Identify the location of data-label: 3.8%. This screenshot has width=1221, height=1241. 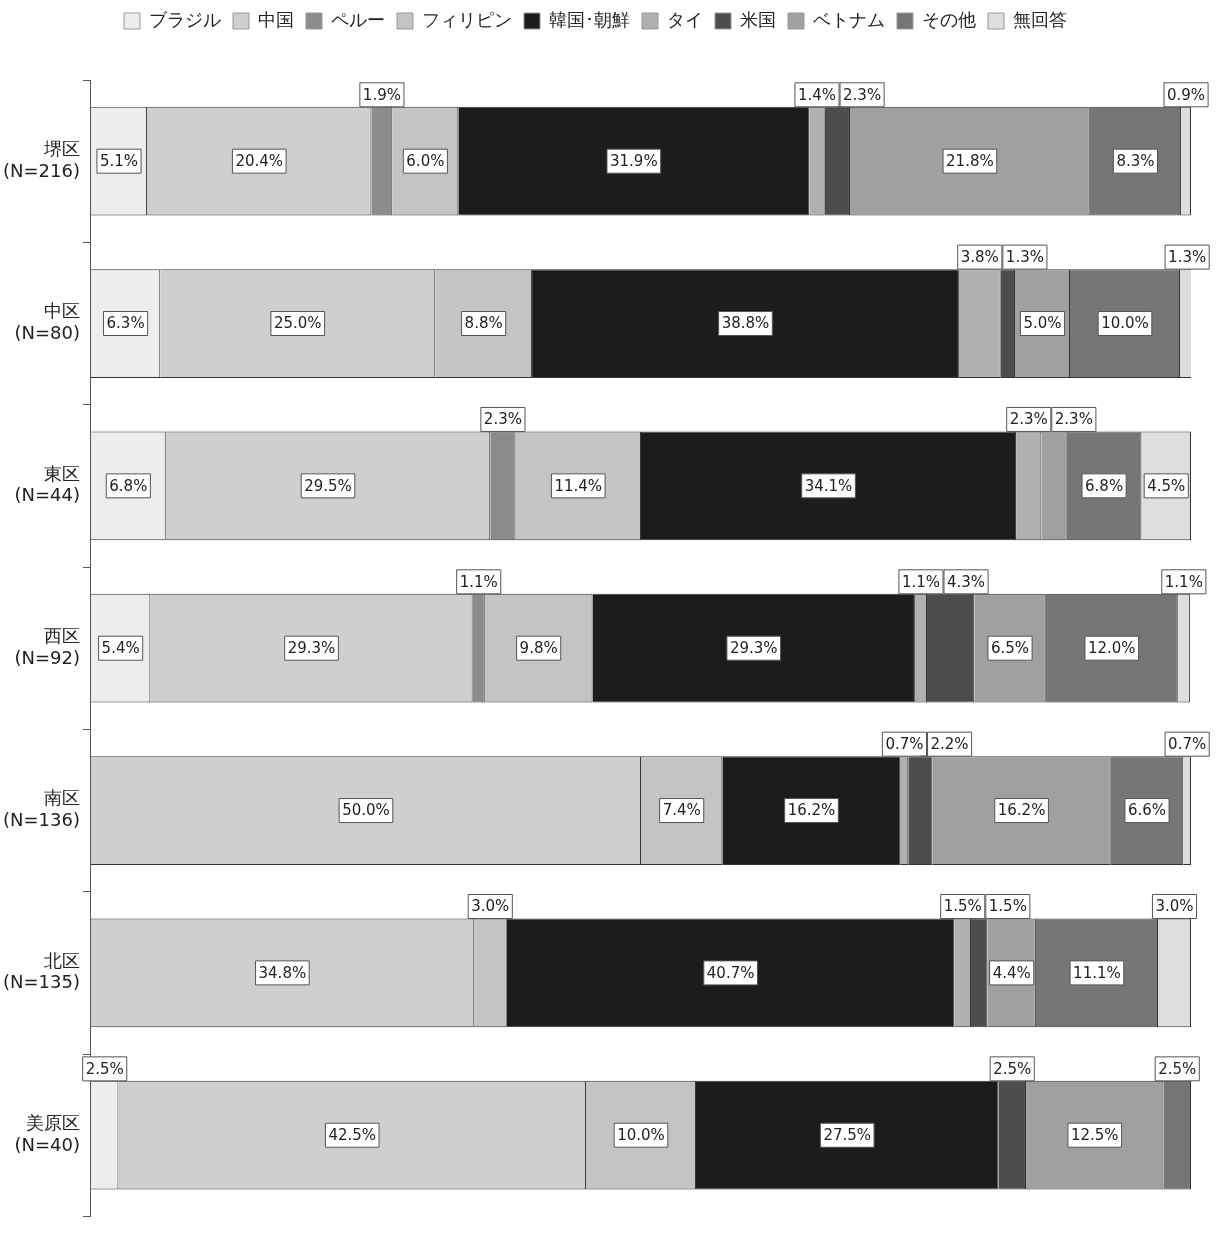
(979, 257).